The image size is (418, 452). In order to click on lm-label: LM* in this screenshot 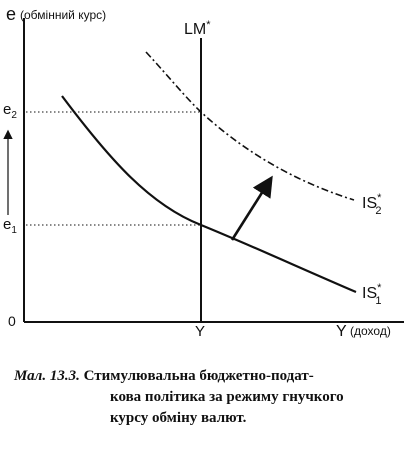, I will do `click(197, 28)`.